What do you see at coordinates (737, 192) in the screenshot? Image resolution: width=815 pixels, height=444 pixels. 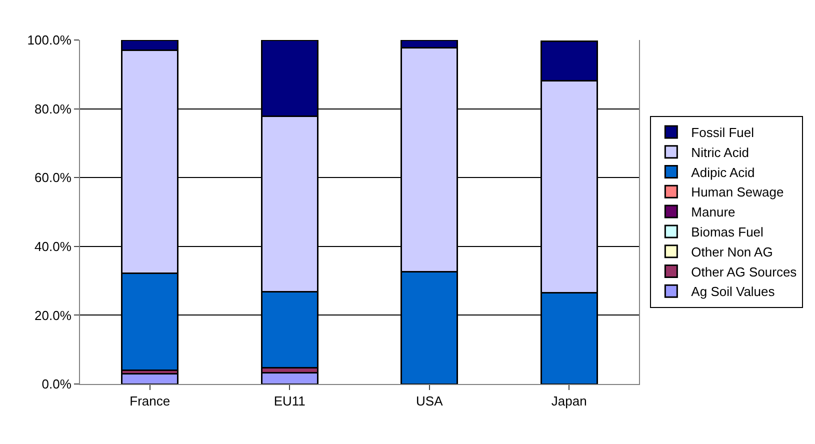 I see `legend-label: Human Sewage` at bounding box center [737, 192].